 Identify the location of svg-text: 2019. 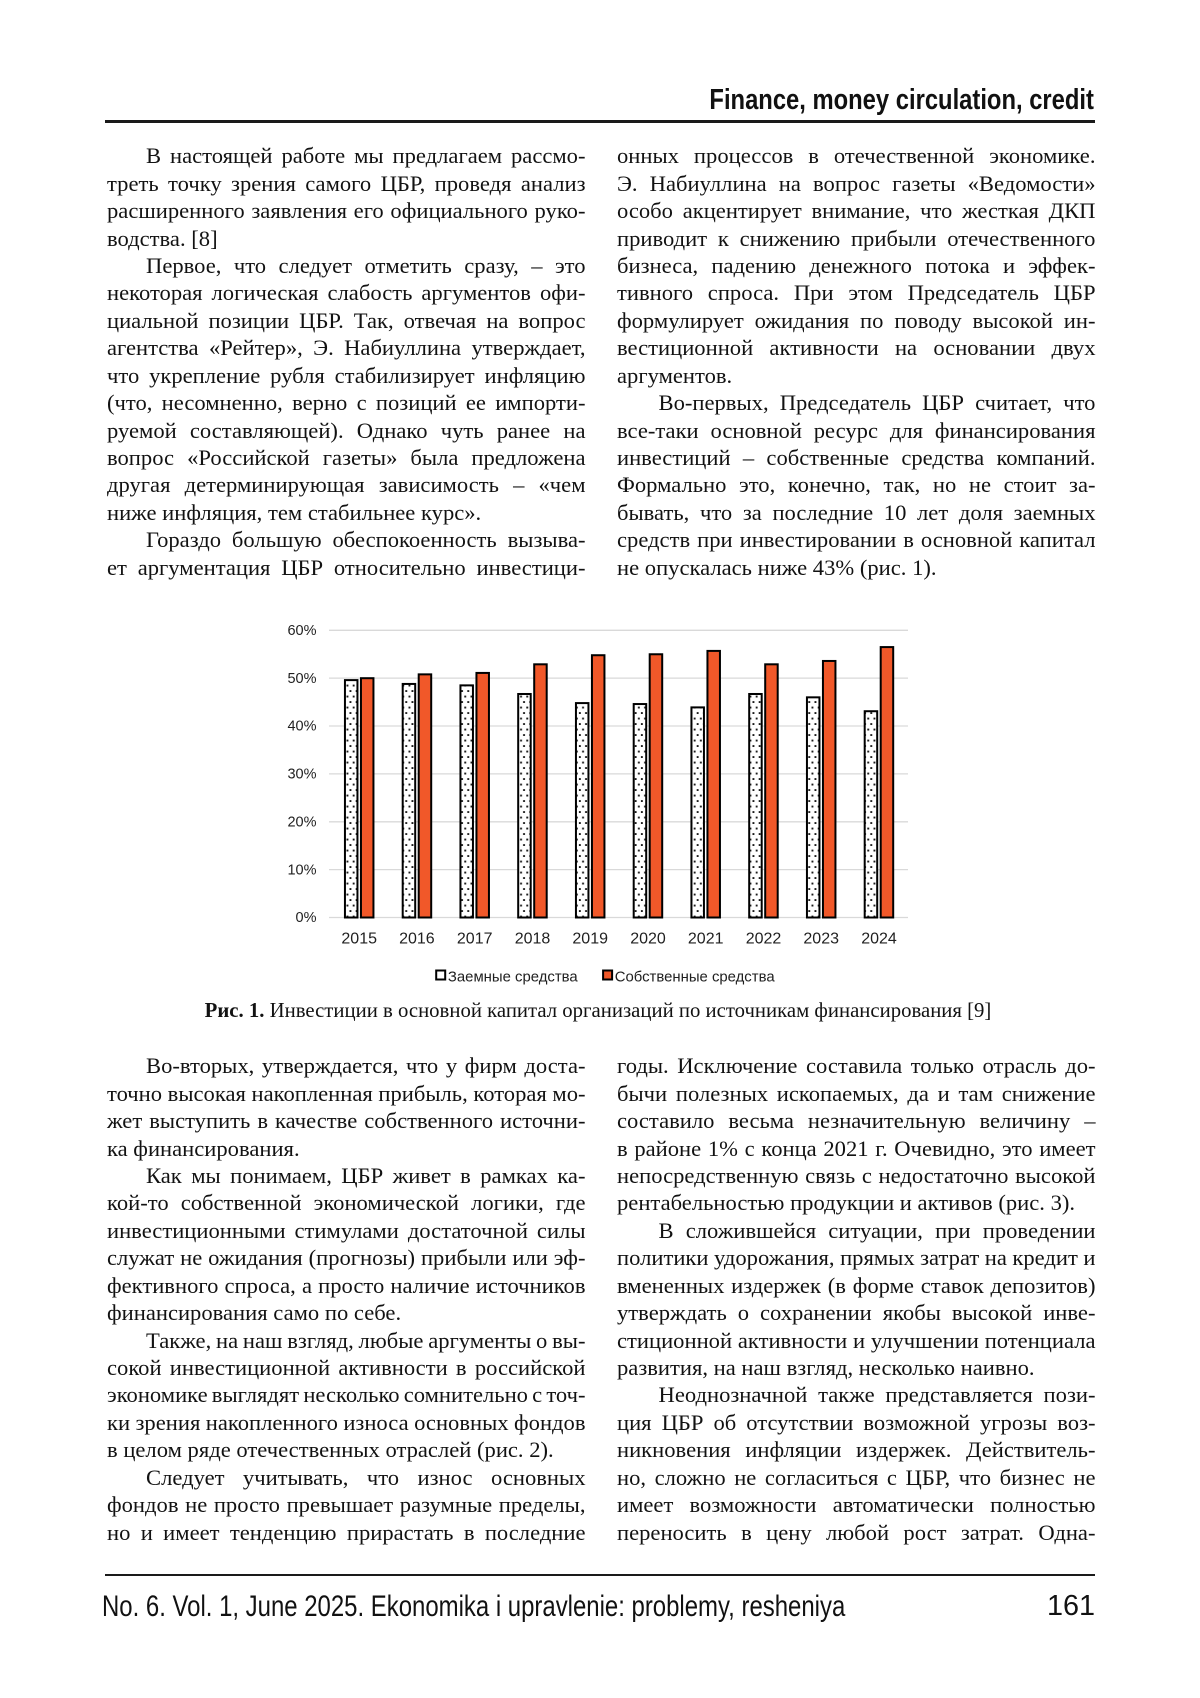
(590, 939).